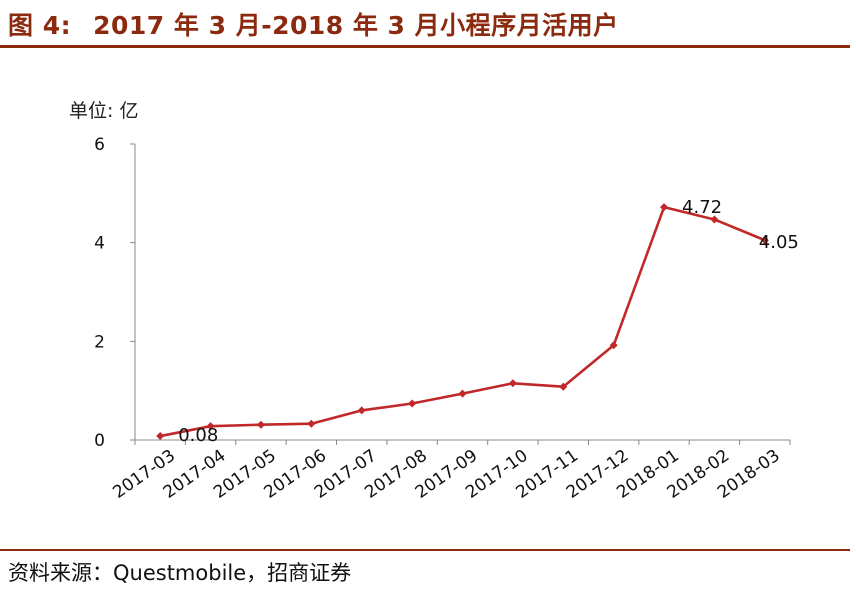 The width and height of the screenshot is (856, 594). I want to click on figure-title: 图 4: 2017 年 3 月-2018 年 3 月小程序月活用户, so click(313, 24).